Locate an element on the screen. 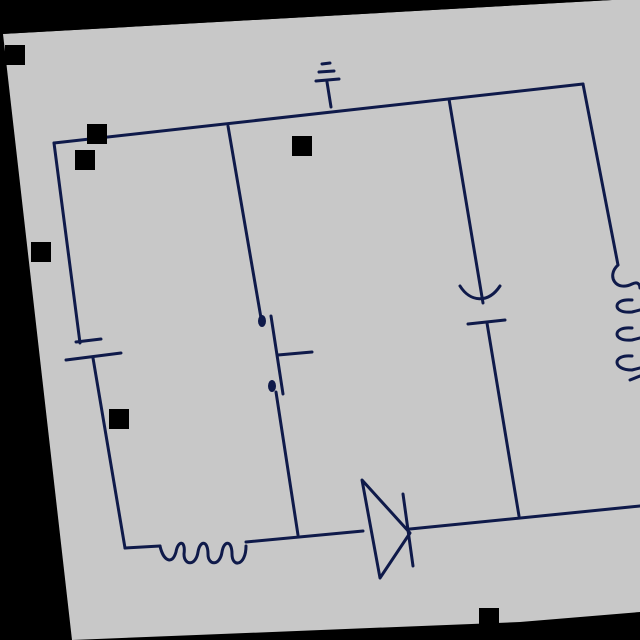 This screenshot has height=640, width=640. wire-left-lower is located at coordinates (109, 453).